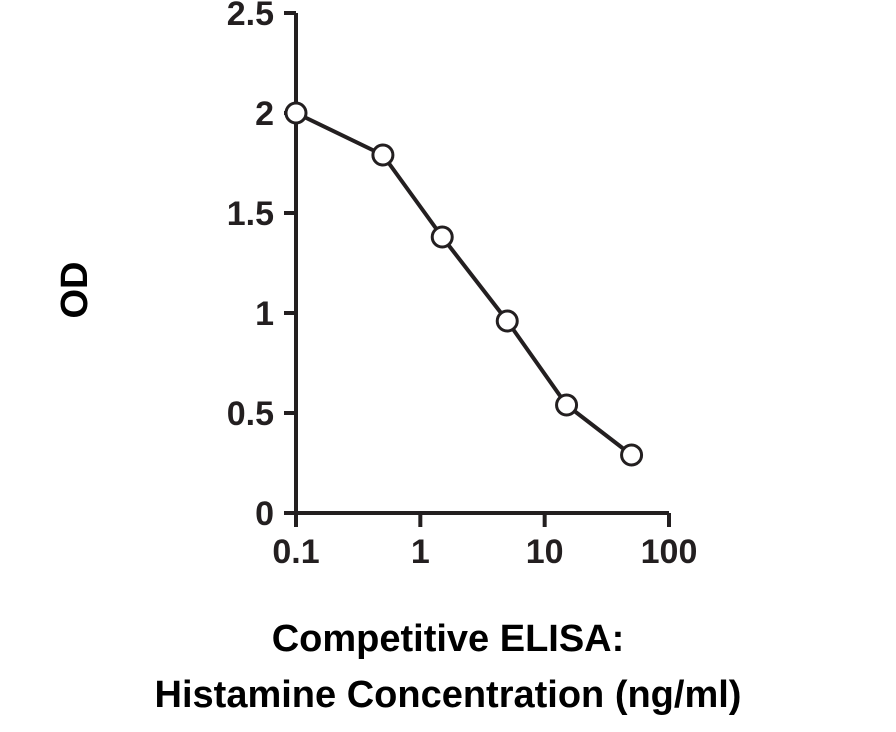  Describe the element at coordinates (295, 552) in the screenshot. I see `x-tick-label: 0.1` at that location.